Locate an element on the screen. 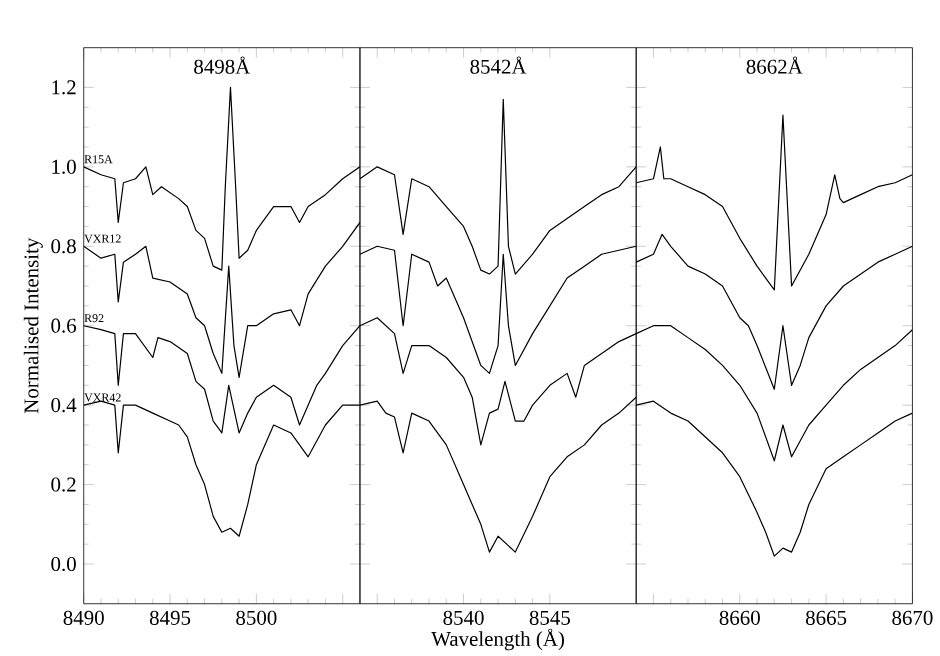 The image size is (940, 656). x-tick-label: 8670 is located at coordinates (912, 617).